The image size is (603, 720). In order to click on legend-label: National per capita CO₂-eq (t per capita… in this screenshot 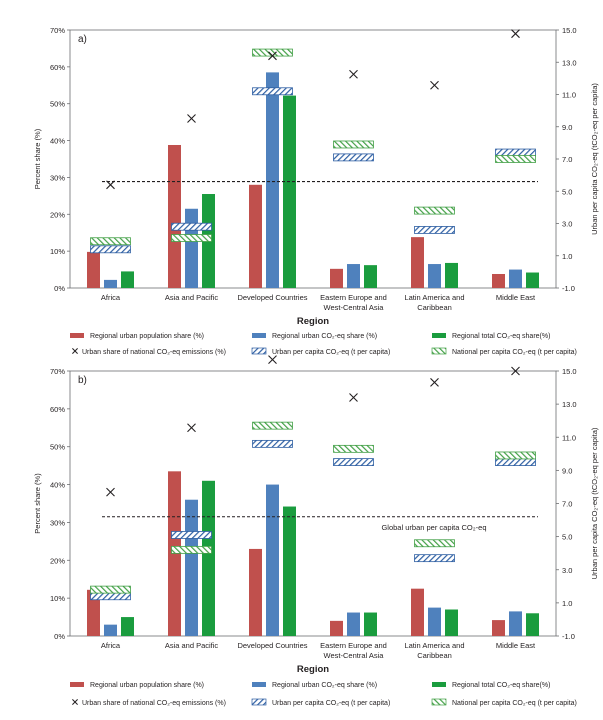, I will do `click(514, 352)`.